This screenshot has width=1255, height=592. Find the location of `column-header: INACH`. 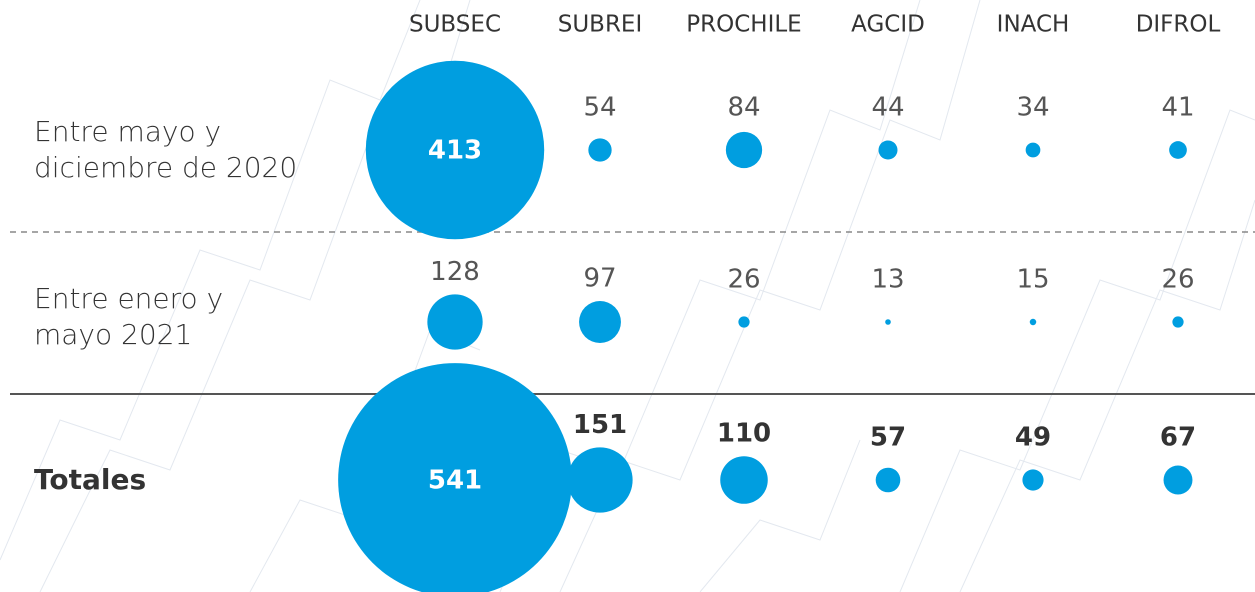

column-header: INACH is located at coordinates (1033, 25).